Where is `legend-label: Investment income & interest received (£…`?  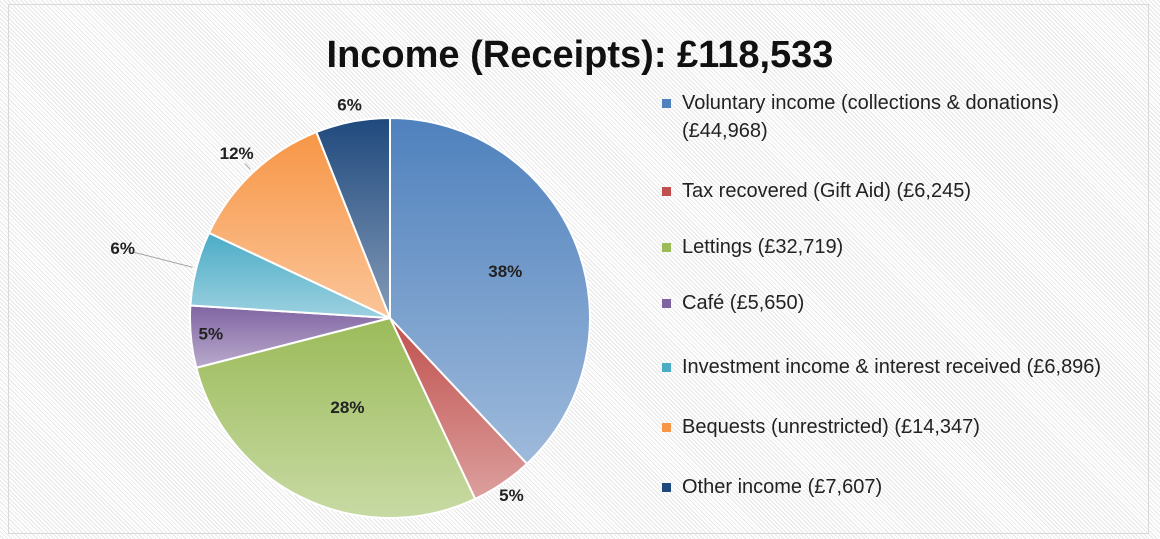
legend-label: Investment income & interest received (£… is located at coordinates (892, 367).